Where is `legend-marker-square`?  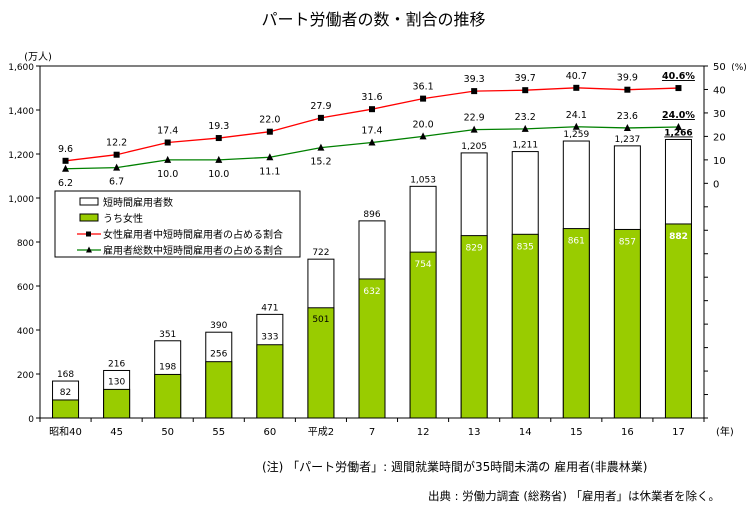 legend-marker-square is located at coordinates (88, 234).